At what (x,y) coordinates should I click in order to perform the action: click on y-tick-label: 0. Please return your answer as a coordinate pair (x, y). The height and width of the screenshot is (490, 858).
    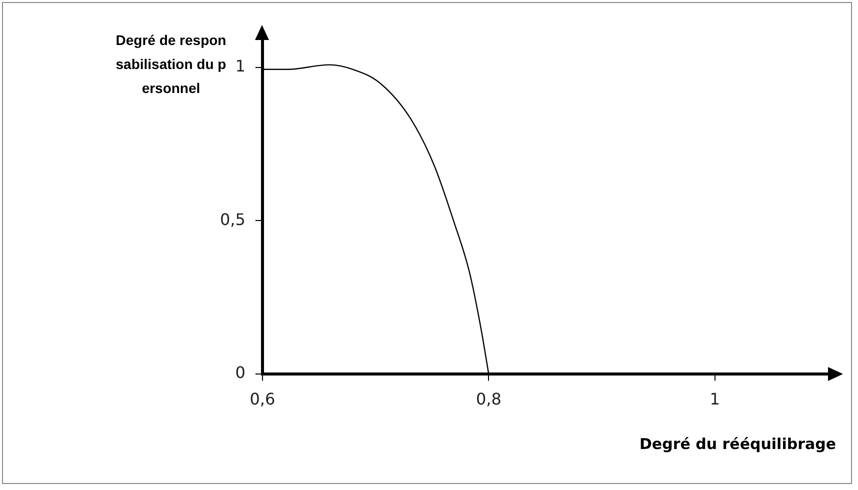
    Looking at the image, I should click on (240, 372).